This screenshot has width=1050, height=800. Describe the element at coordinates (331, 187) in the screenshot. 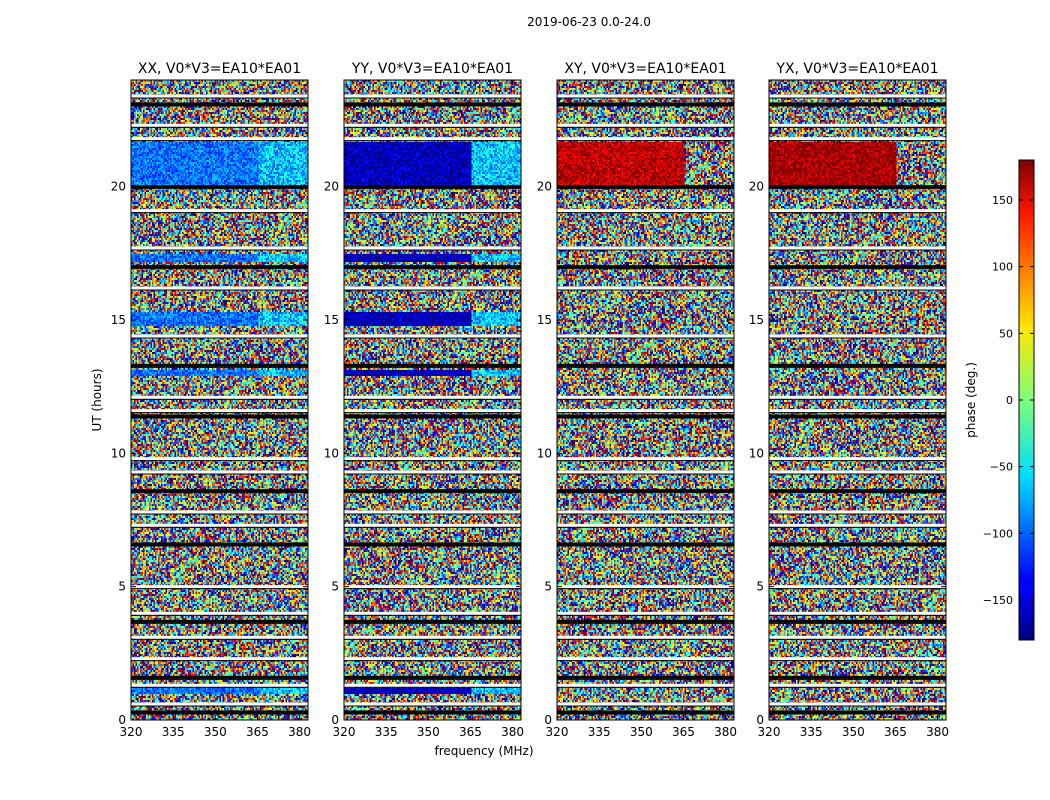

I see `y-tick-label: 20` at that location.